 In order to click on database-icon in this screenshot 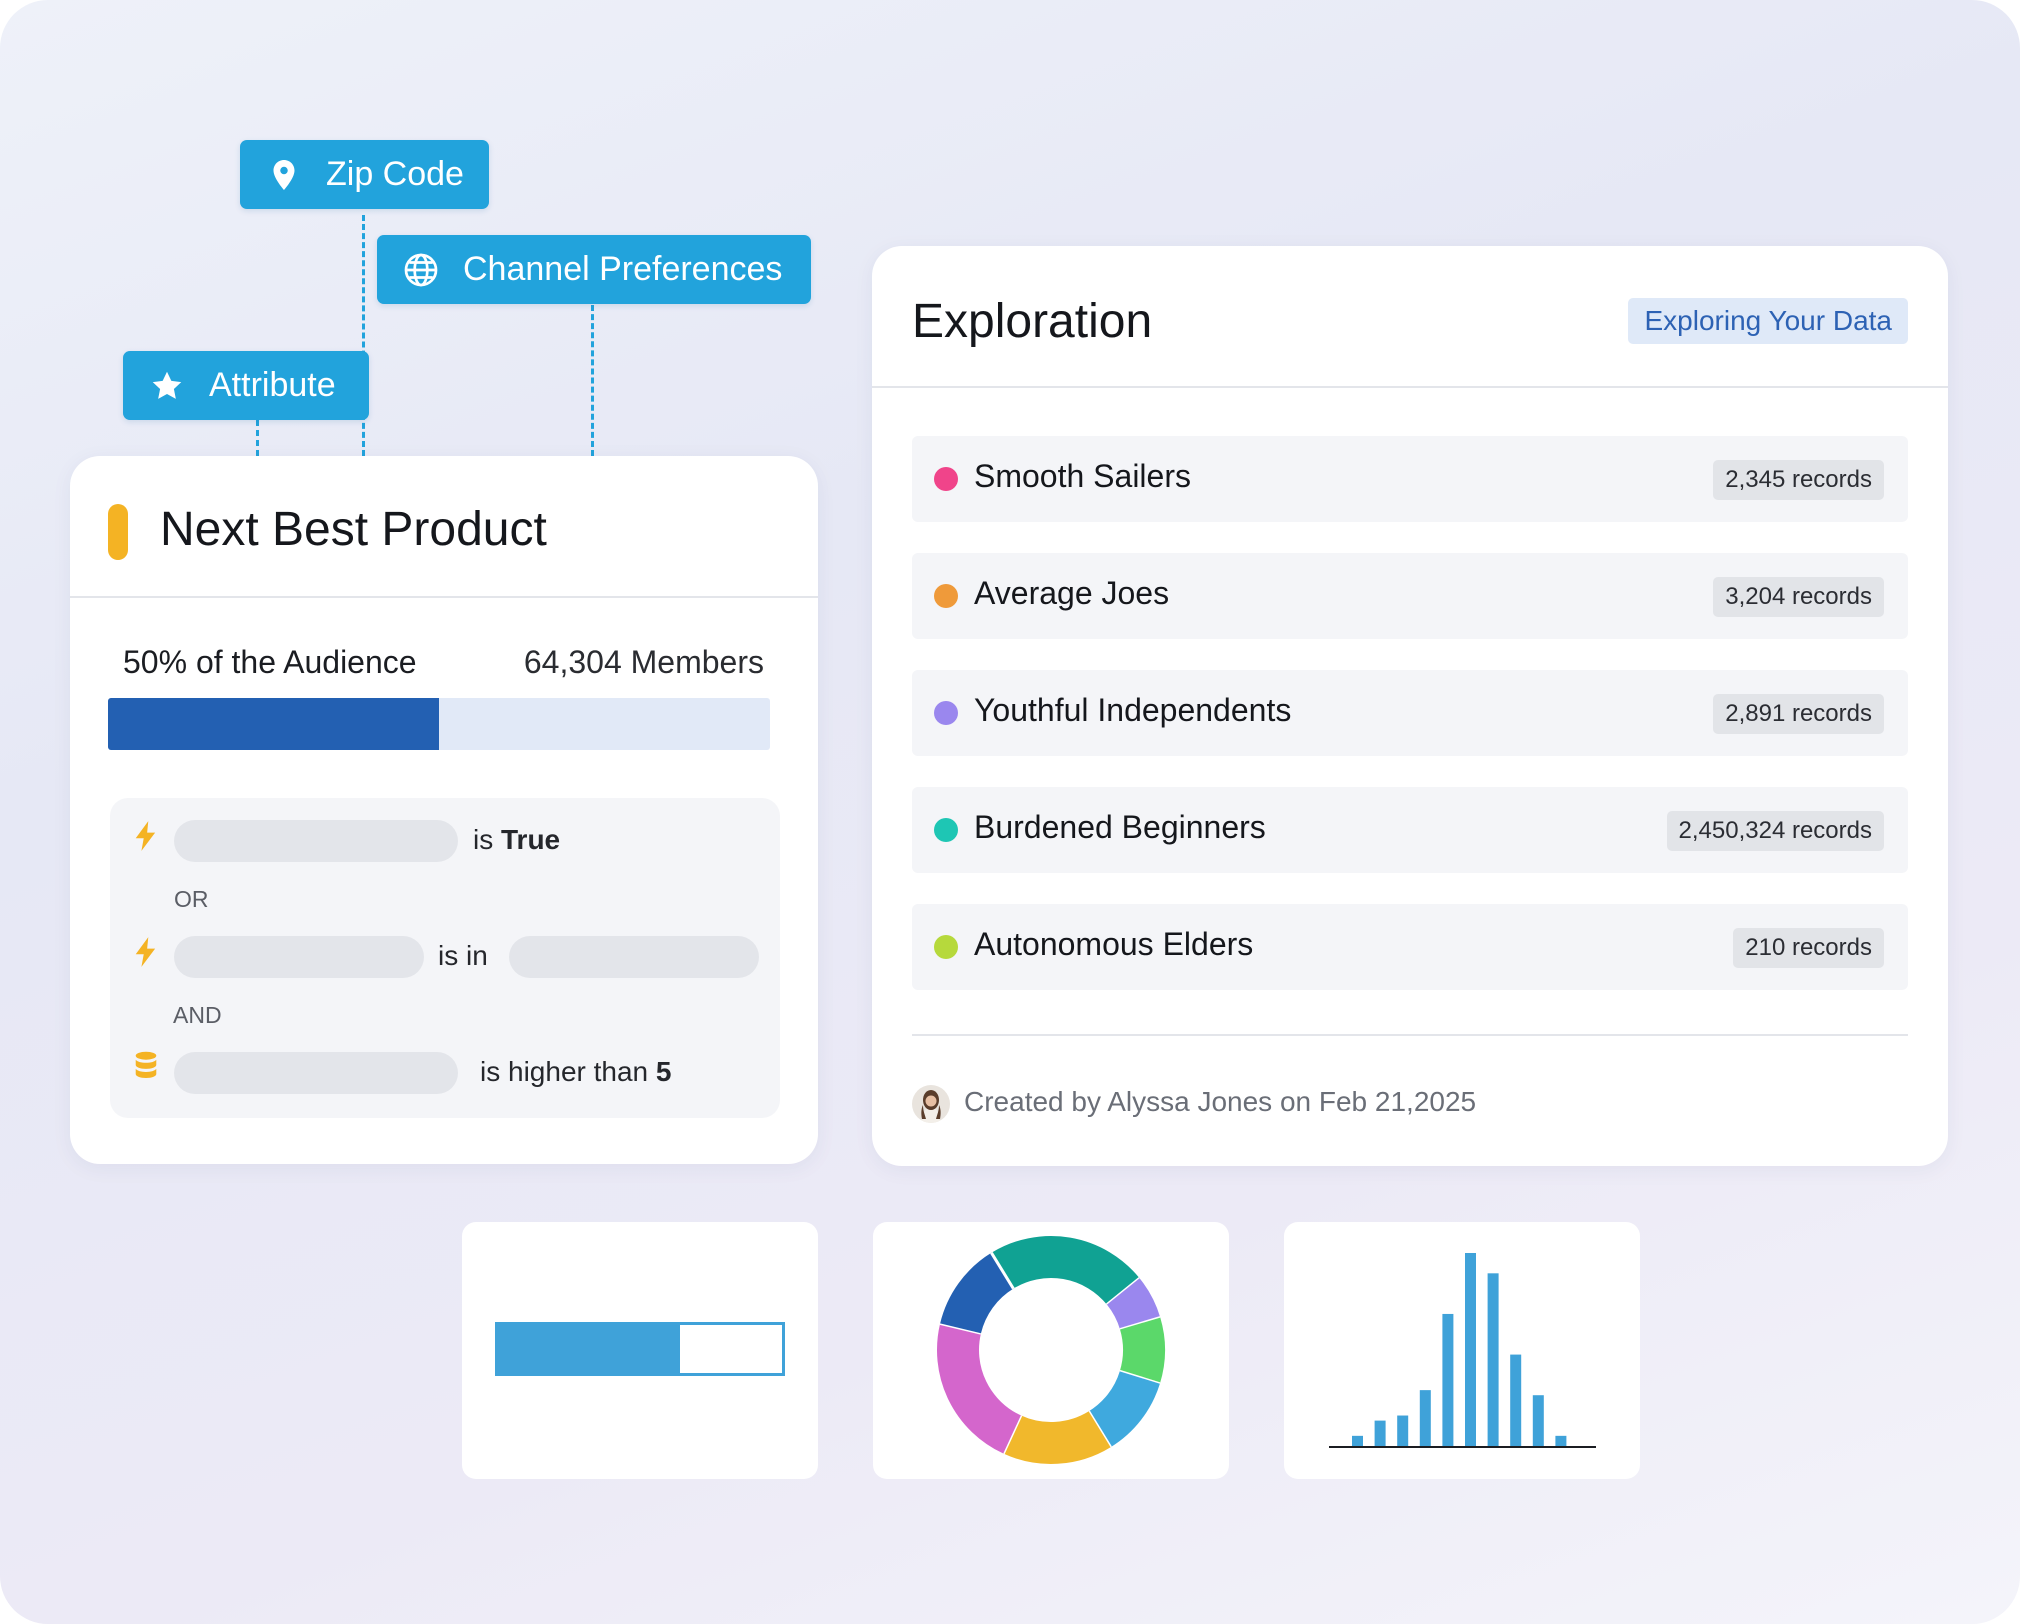, I will do `click(146, 1064)`.